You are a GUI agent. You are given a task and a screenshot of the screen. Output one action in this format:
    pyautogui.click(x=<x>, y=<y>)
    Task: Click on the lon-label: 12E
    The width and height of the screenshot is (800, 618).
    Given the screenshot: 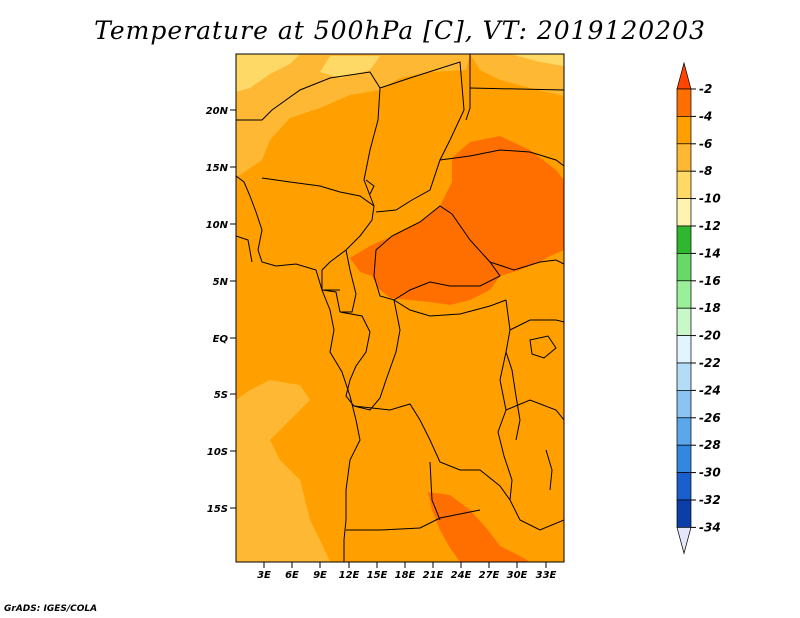 What is the action you would take?
    pyautogui.click(x=349, y=575)
    